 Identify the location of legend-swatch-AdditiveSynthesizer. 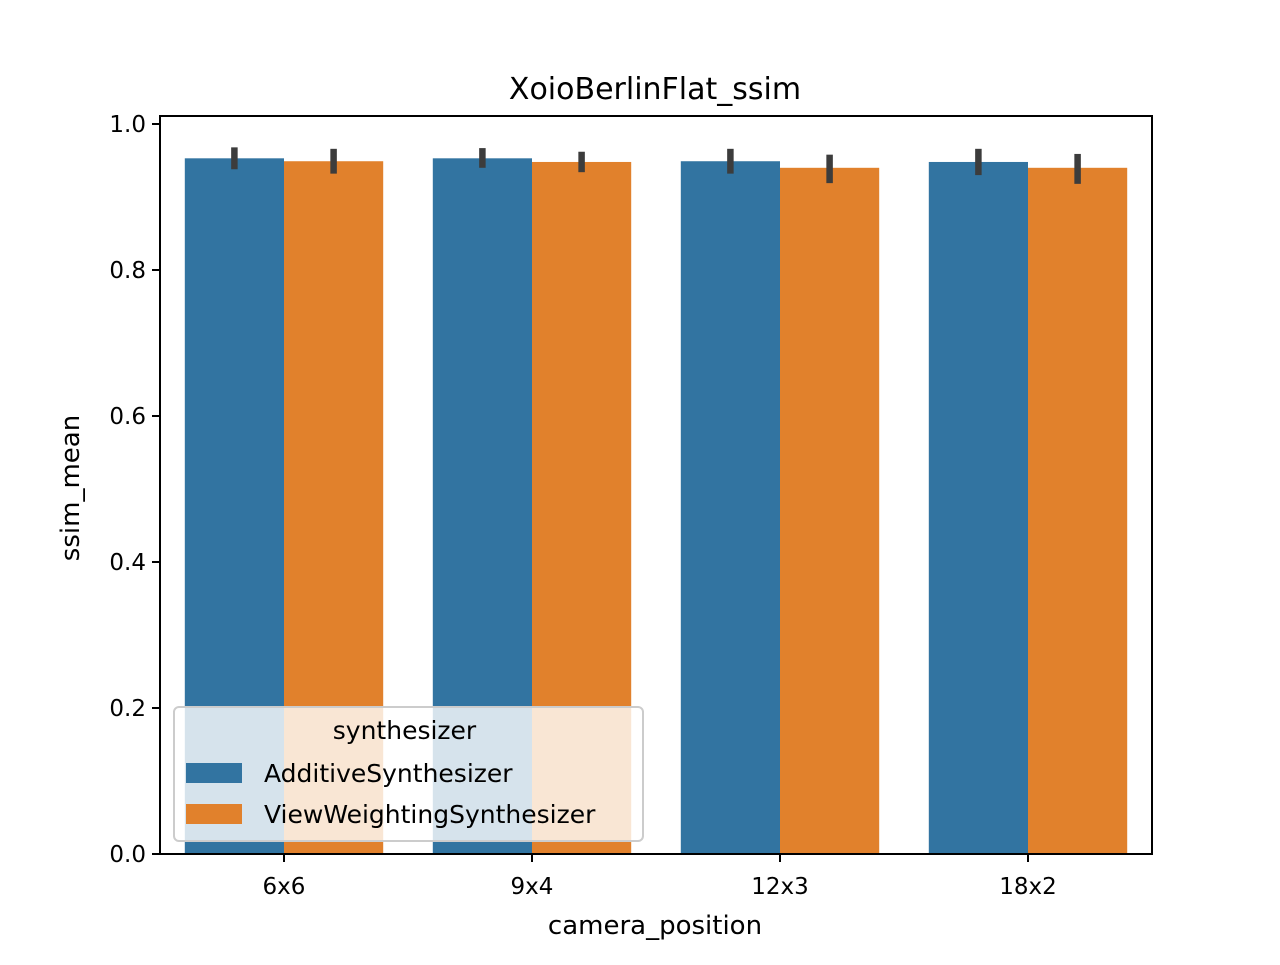
(214, 773).